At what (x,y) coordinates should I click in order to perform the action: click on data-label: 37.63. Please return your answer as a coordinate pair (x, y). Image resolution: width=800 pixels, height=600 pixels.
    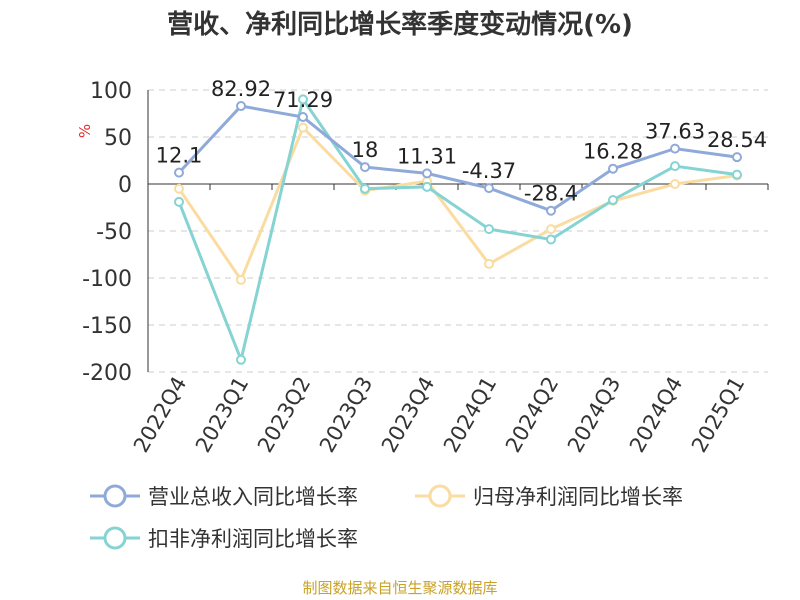
    Looking at the image, I should click on (675, 132).